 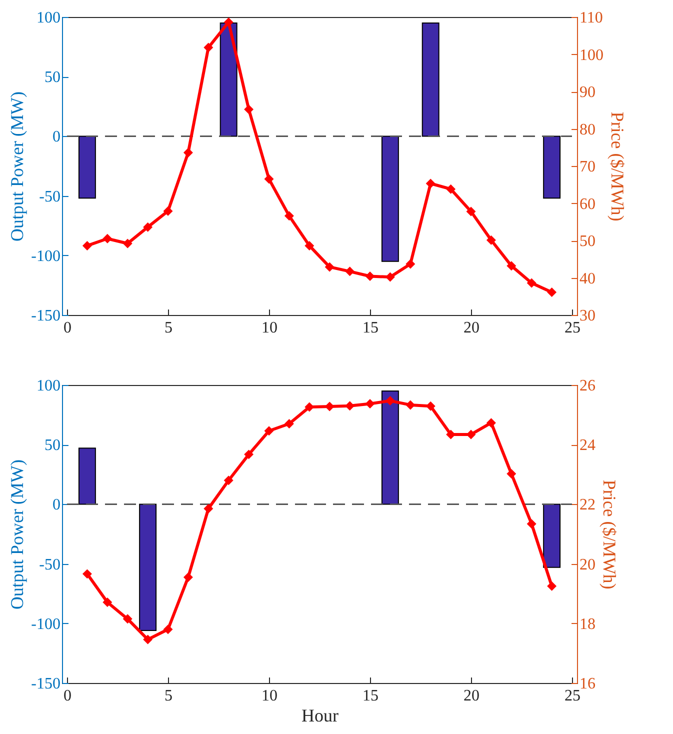 What do you see at coordinates (588, 505) in the screenshot?
I see `y2-tick-label: 22` at bounding box center [588, 505].